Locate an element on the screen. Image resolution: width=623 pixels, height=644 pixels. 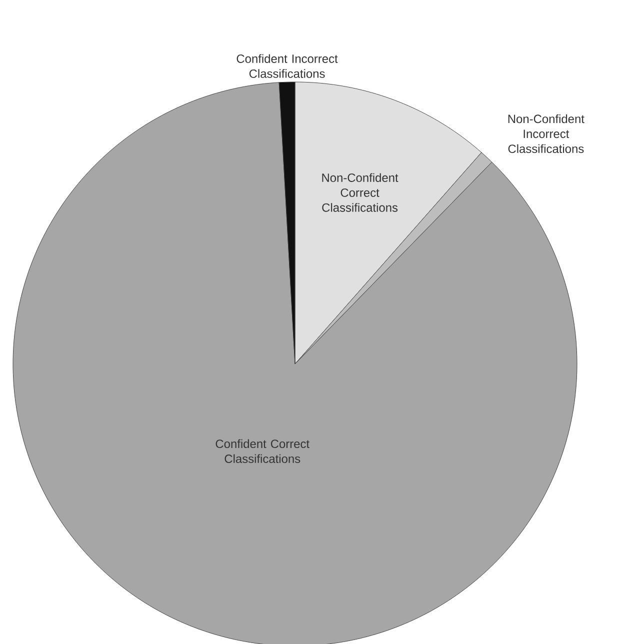
slice-label: Non-Confident Incorrect Classifications is located at coordinates (546, 134).